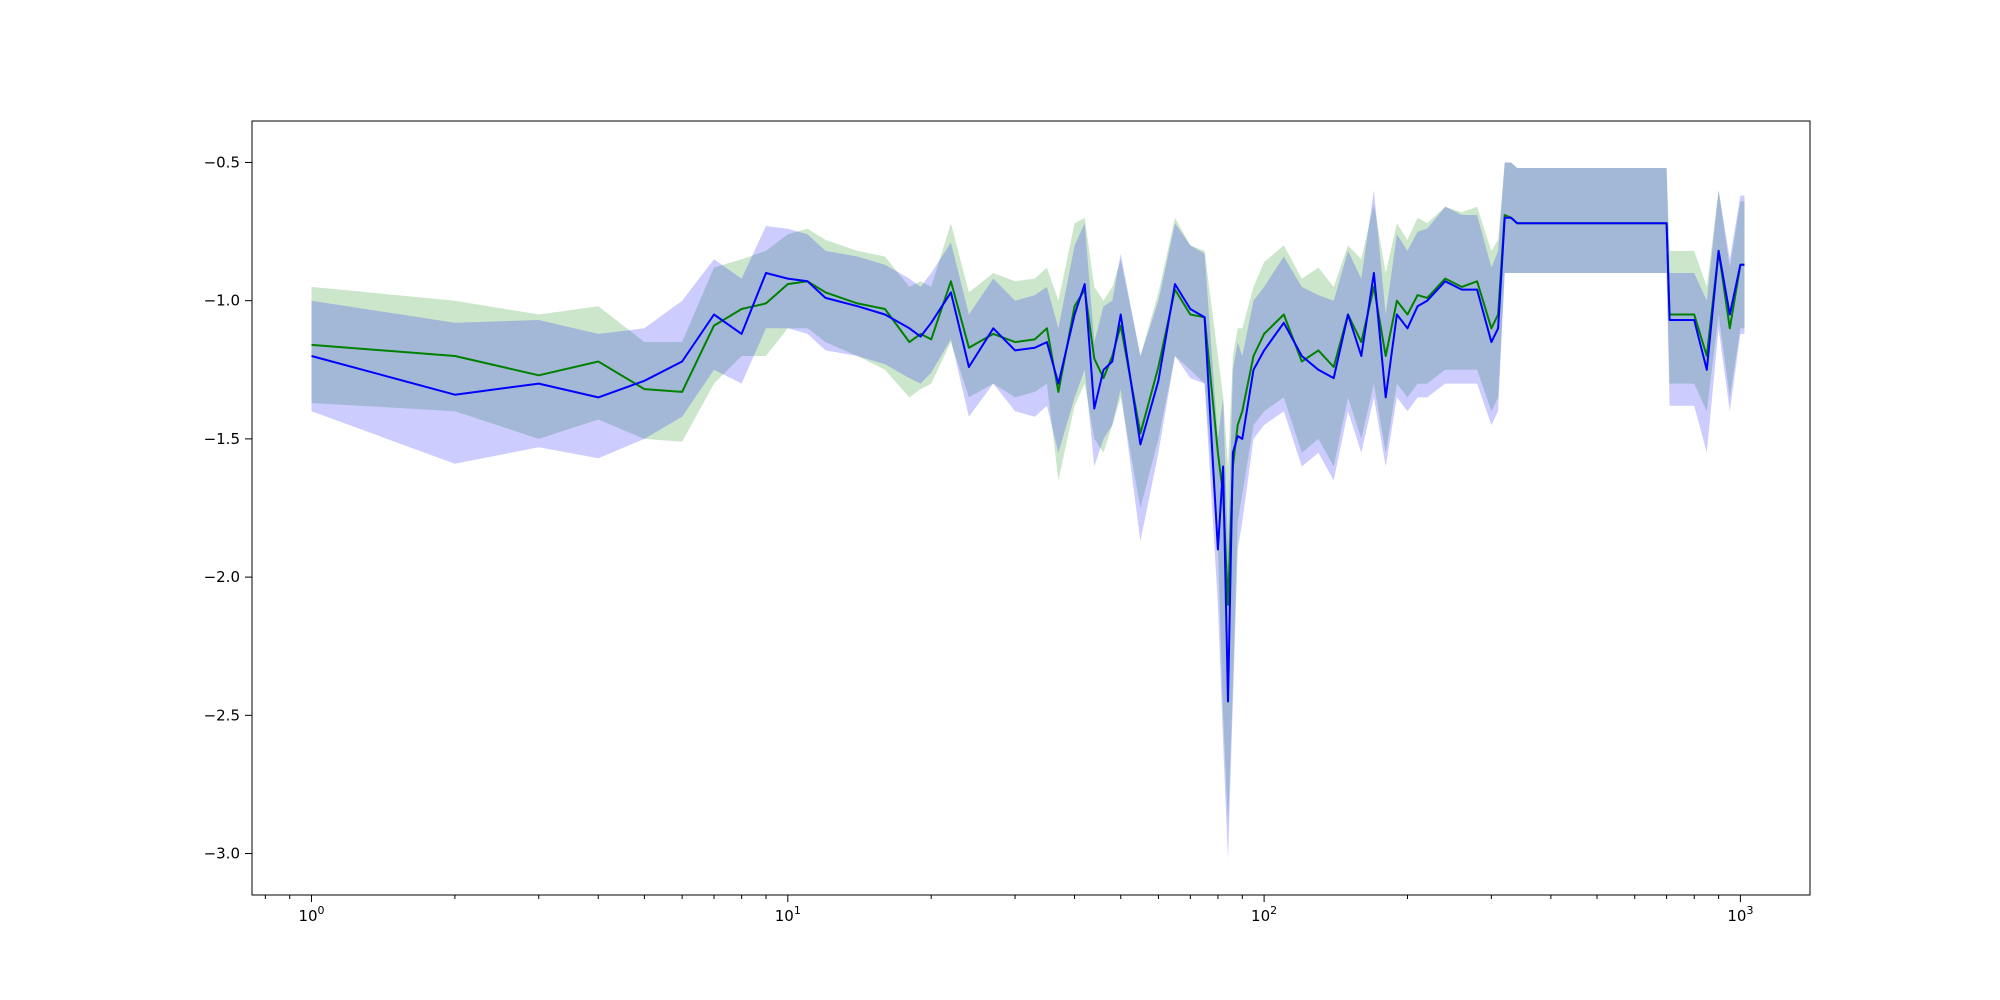  Describe the element at coordinates (222, 301) in the screenshot. I see `y-tick-label: −1.0` at that location.